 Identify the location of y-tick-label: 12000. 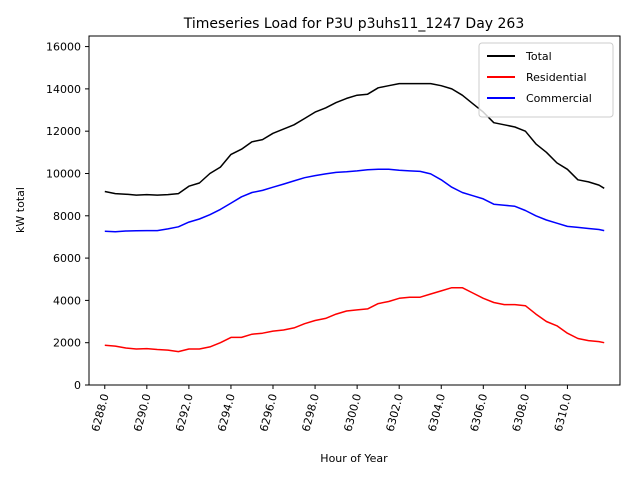
(63, 131).